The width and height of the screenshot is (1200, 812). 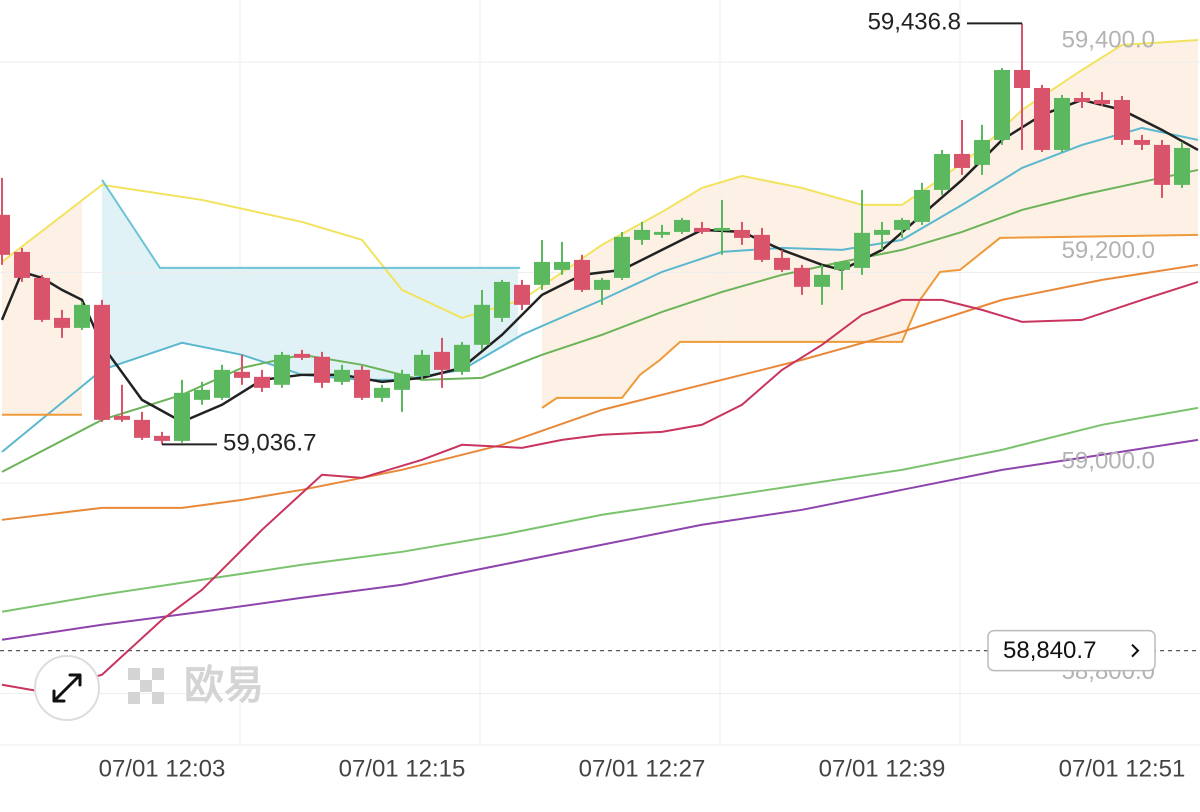 What do you see at coordinates (1108, 39) in the screenshot?
I see `y-tick-label: 59,400.0` at bounding box center [1108, 39].